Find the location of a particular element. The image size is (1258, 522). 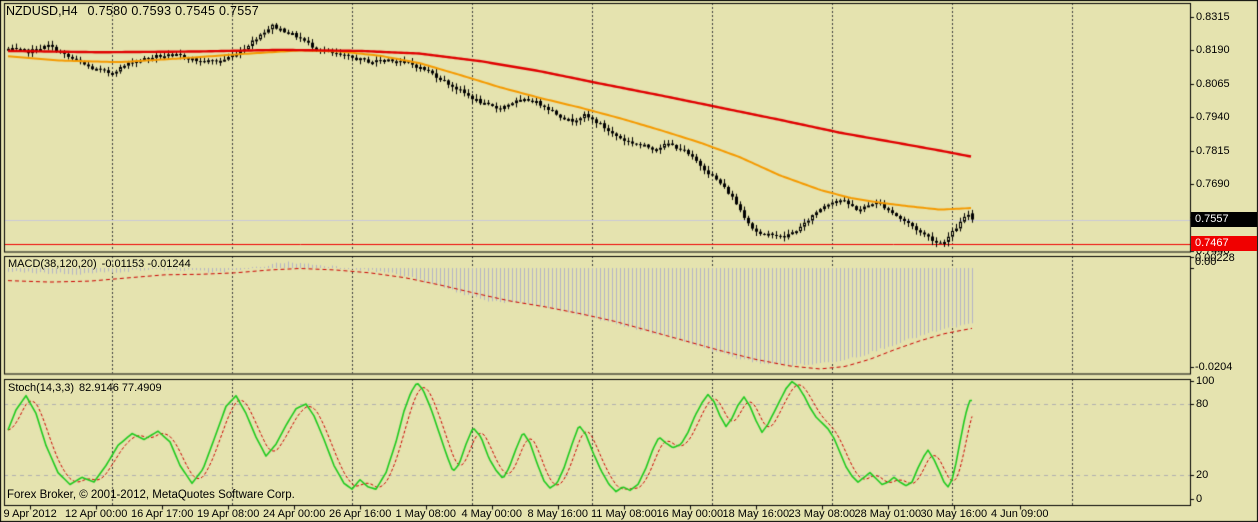

time-axis-label: 23 May 08:00 is located at coordinates (822, 514).